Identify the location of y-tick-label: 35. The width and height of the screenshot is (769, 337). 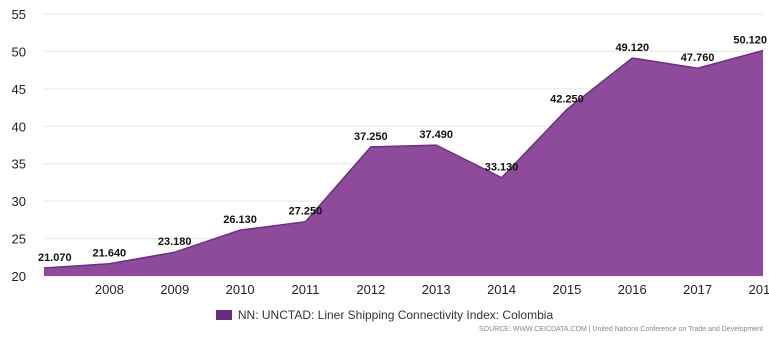
(19, 164).